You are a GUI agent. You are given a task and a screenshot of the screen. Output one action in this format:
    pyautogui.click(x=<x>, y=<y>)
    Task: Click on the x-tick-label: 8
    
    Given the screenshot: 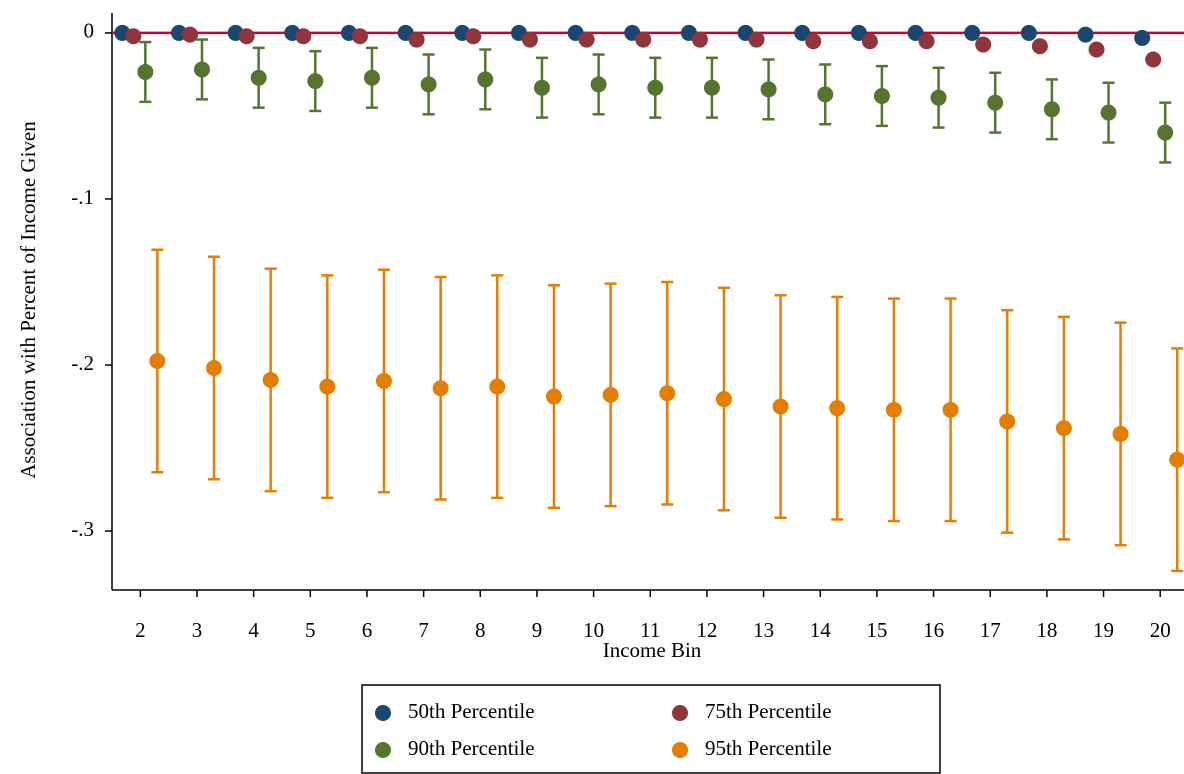 What is the action you would take?
    pyautogui.click(x=480, y=630)
    